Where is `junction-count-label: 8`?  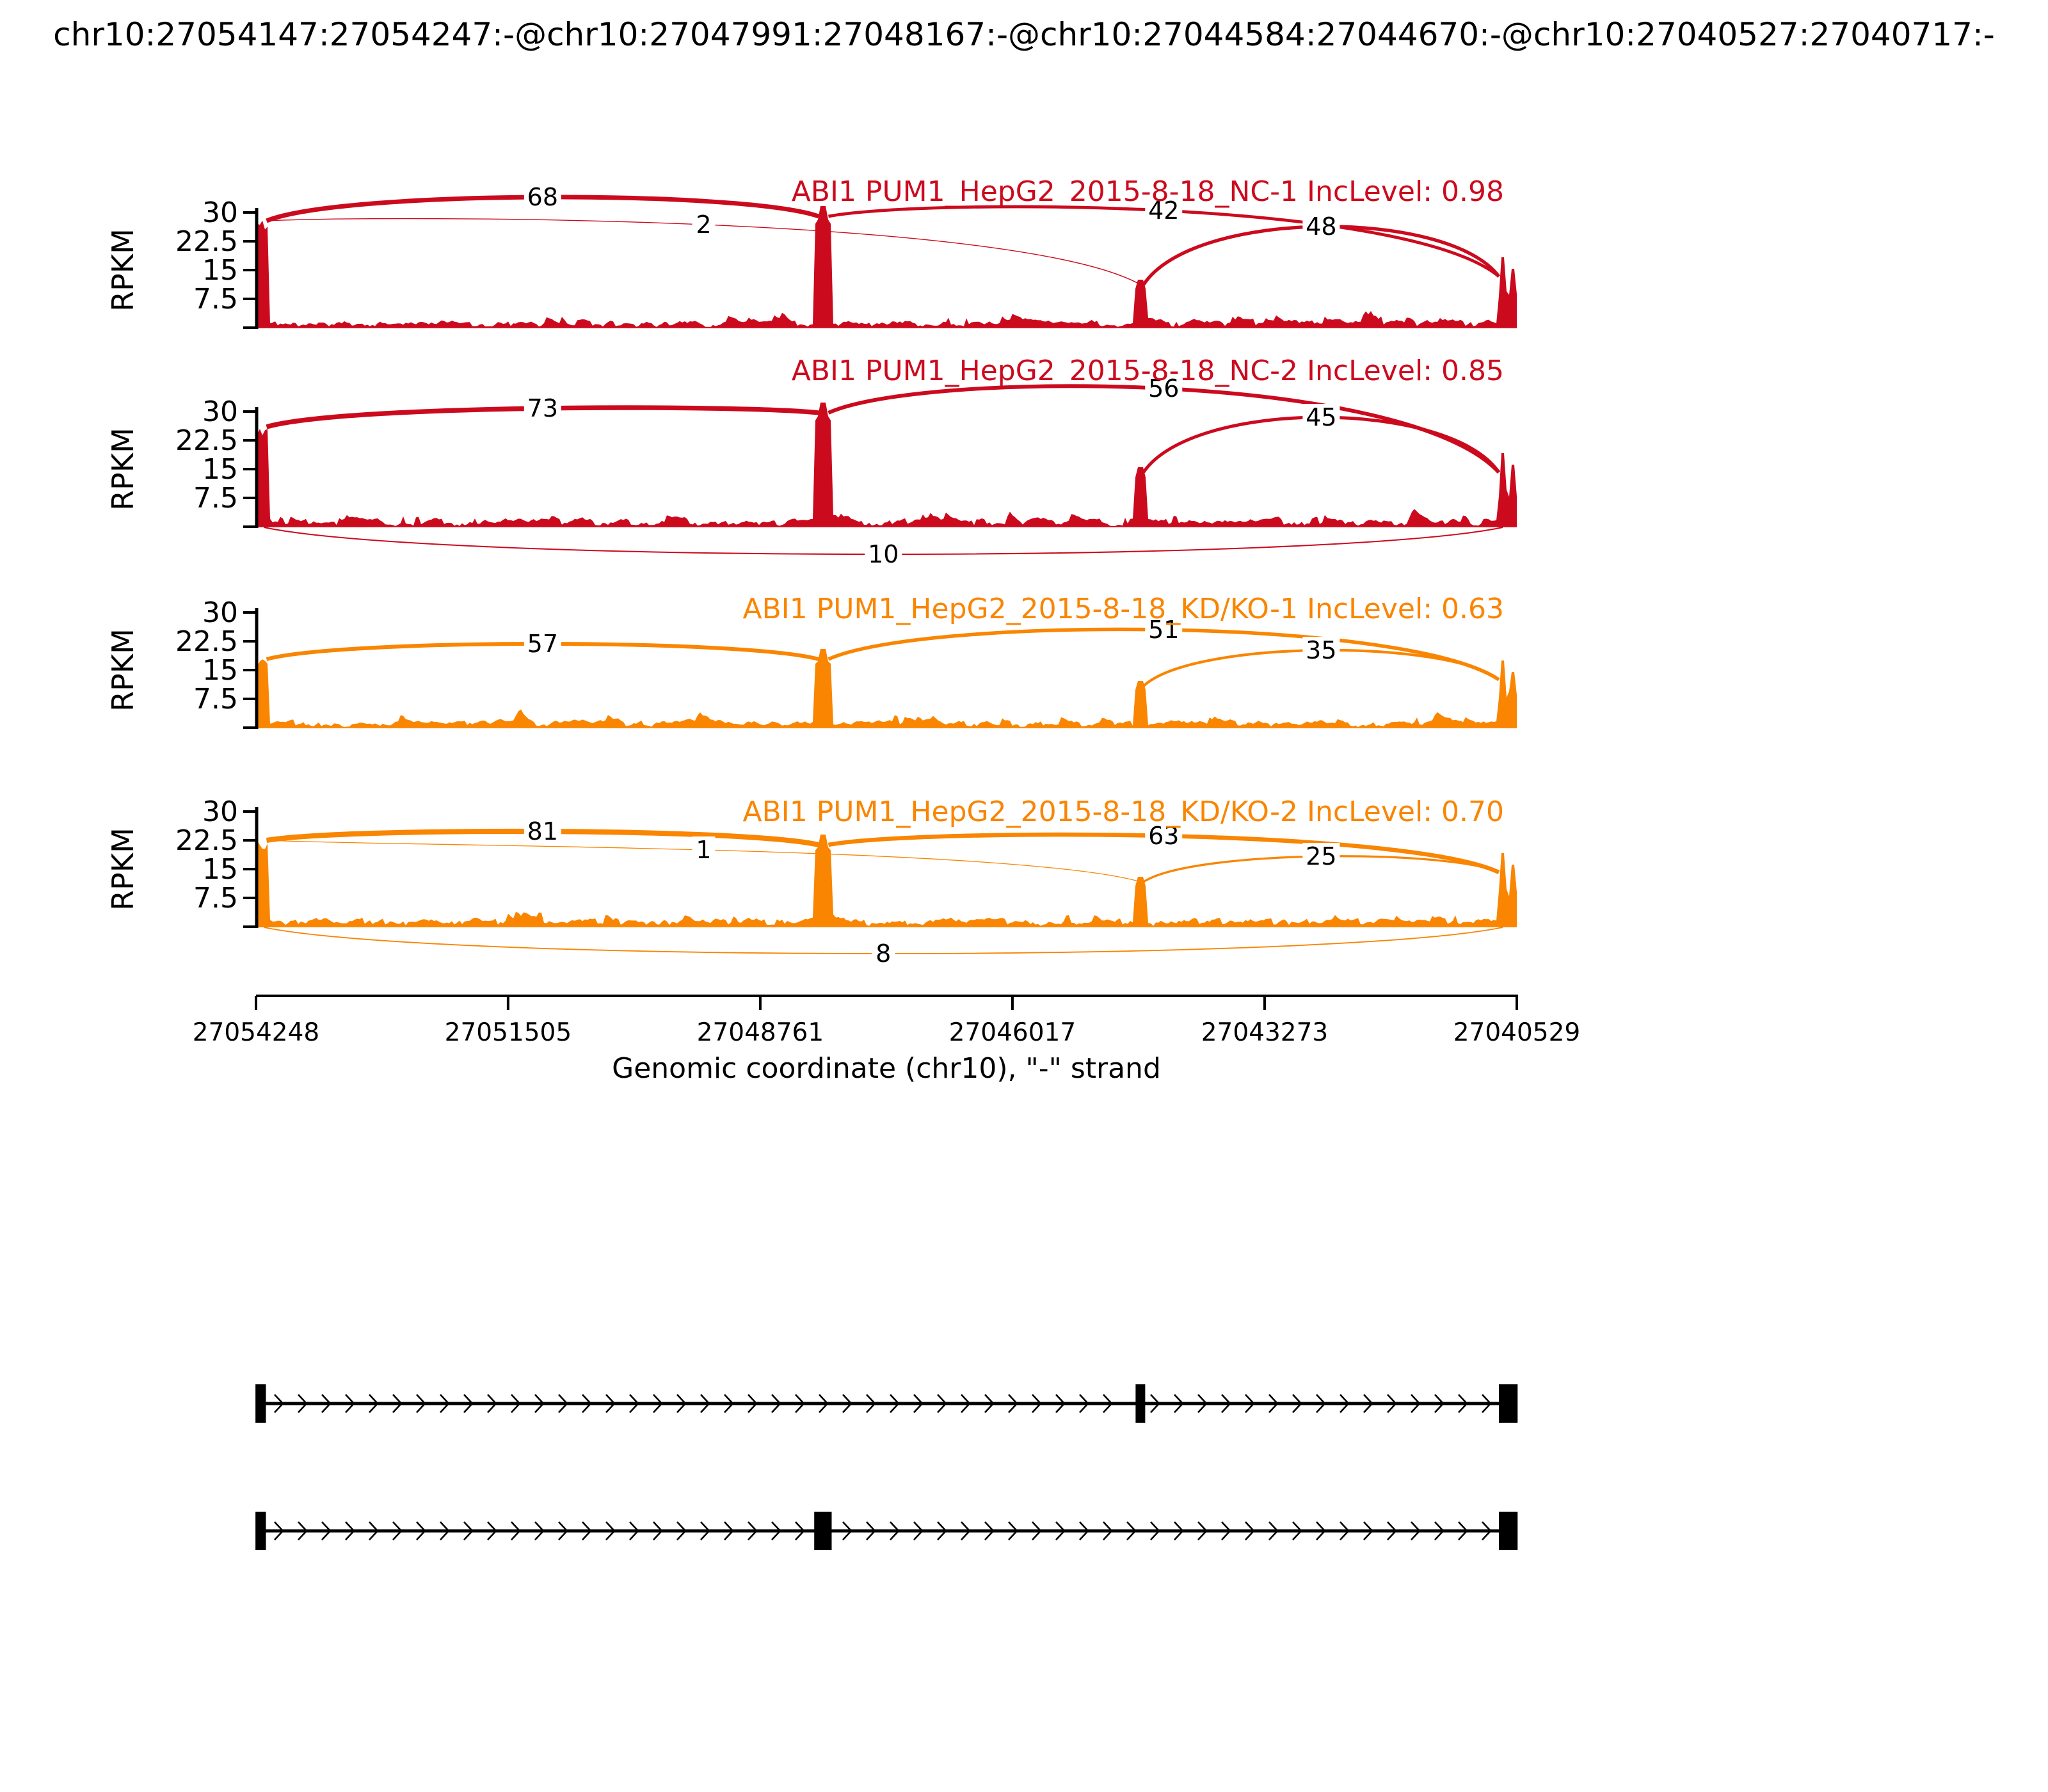
junction-count-label: 8 is located at coordinates (883, 954).